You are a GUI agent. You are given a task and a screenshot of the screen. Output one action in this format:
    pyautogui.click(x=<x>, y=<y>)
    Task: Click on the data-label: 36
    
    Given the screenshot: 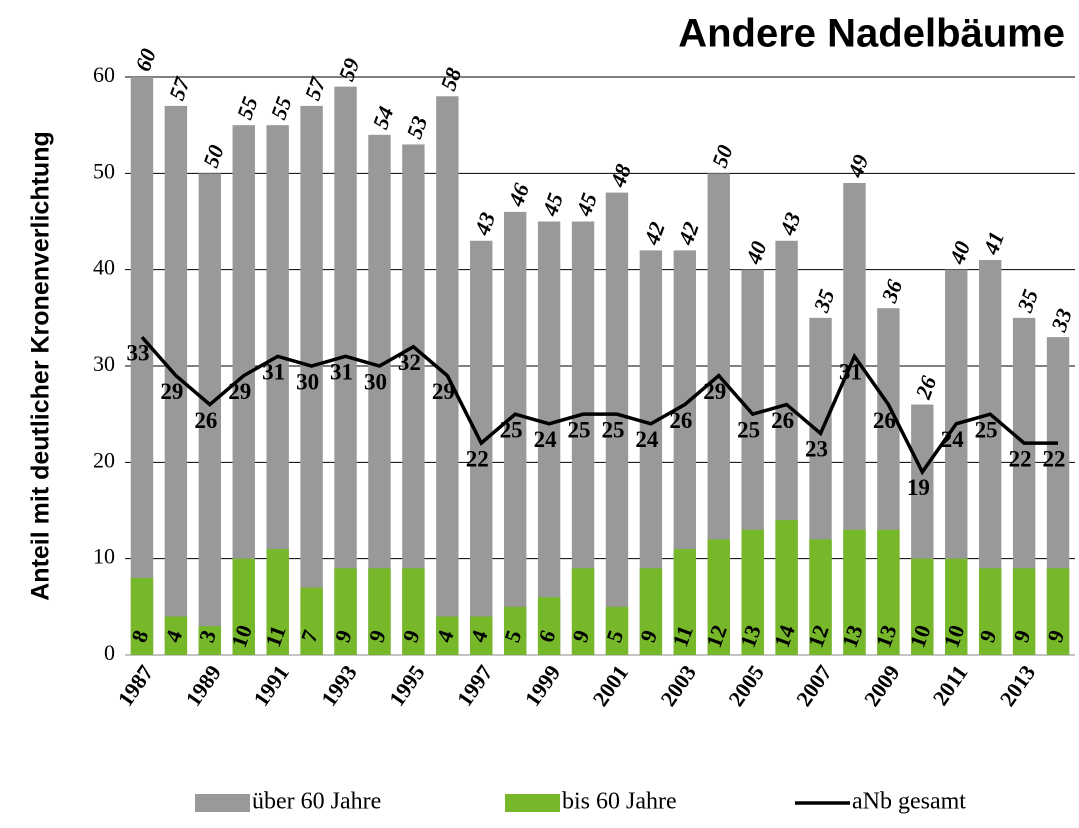 What is the action you would take?
    pyautogui.click(x=891, y=291)
    